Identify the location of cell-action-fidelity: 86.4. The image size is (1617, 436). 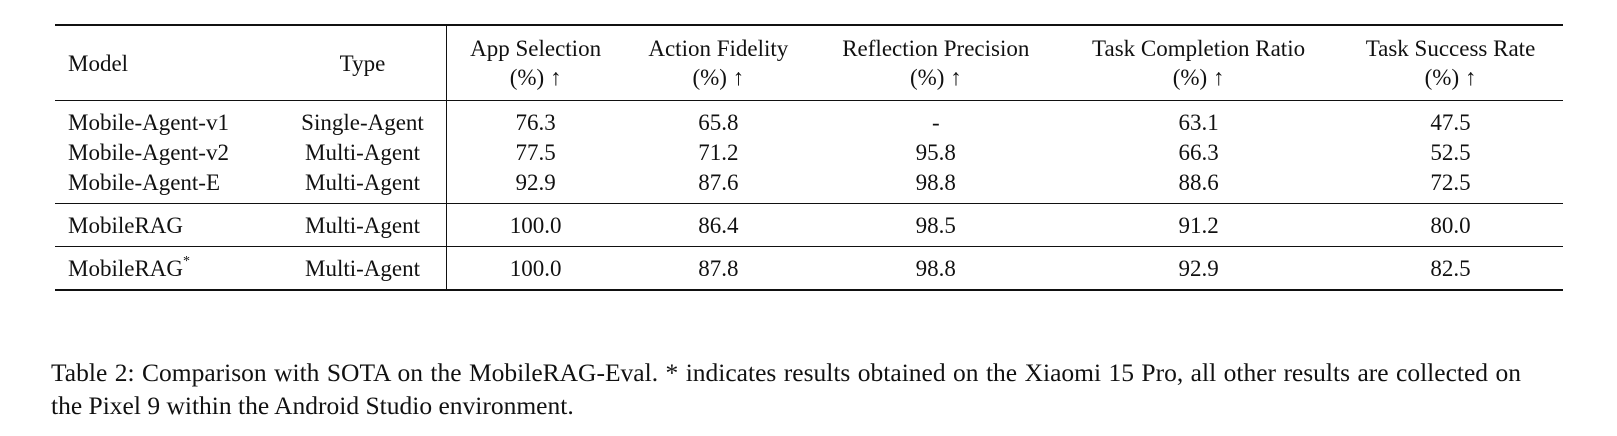
(718, 225).